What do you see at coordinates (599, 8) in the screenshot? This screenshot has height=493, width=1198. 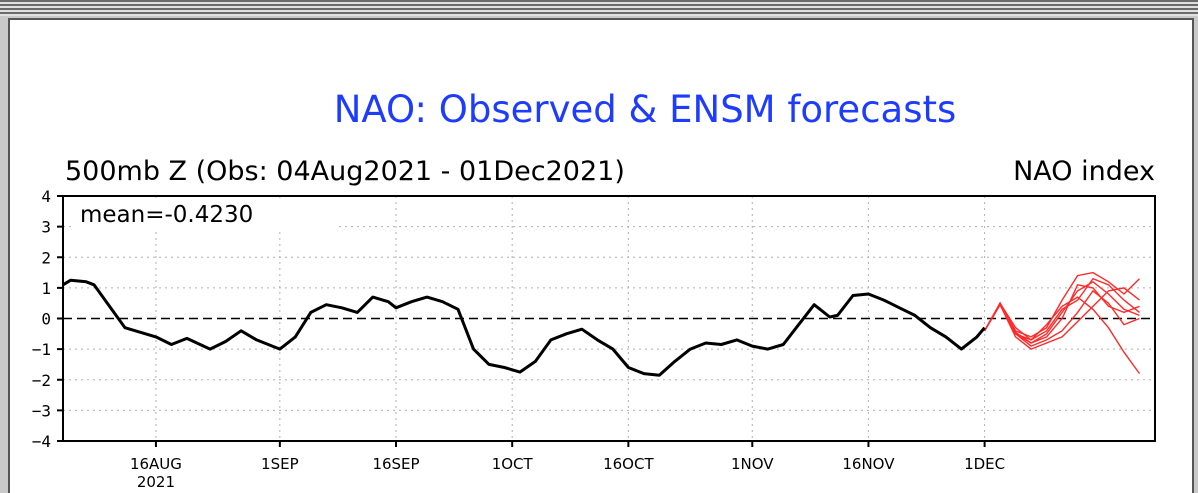 I see `window-border` at bounding box center [599, 8].